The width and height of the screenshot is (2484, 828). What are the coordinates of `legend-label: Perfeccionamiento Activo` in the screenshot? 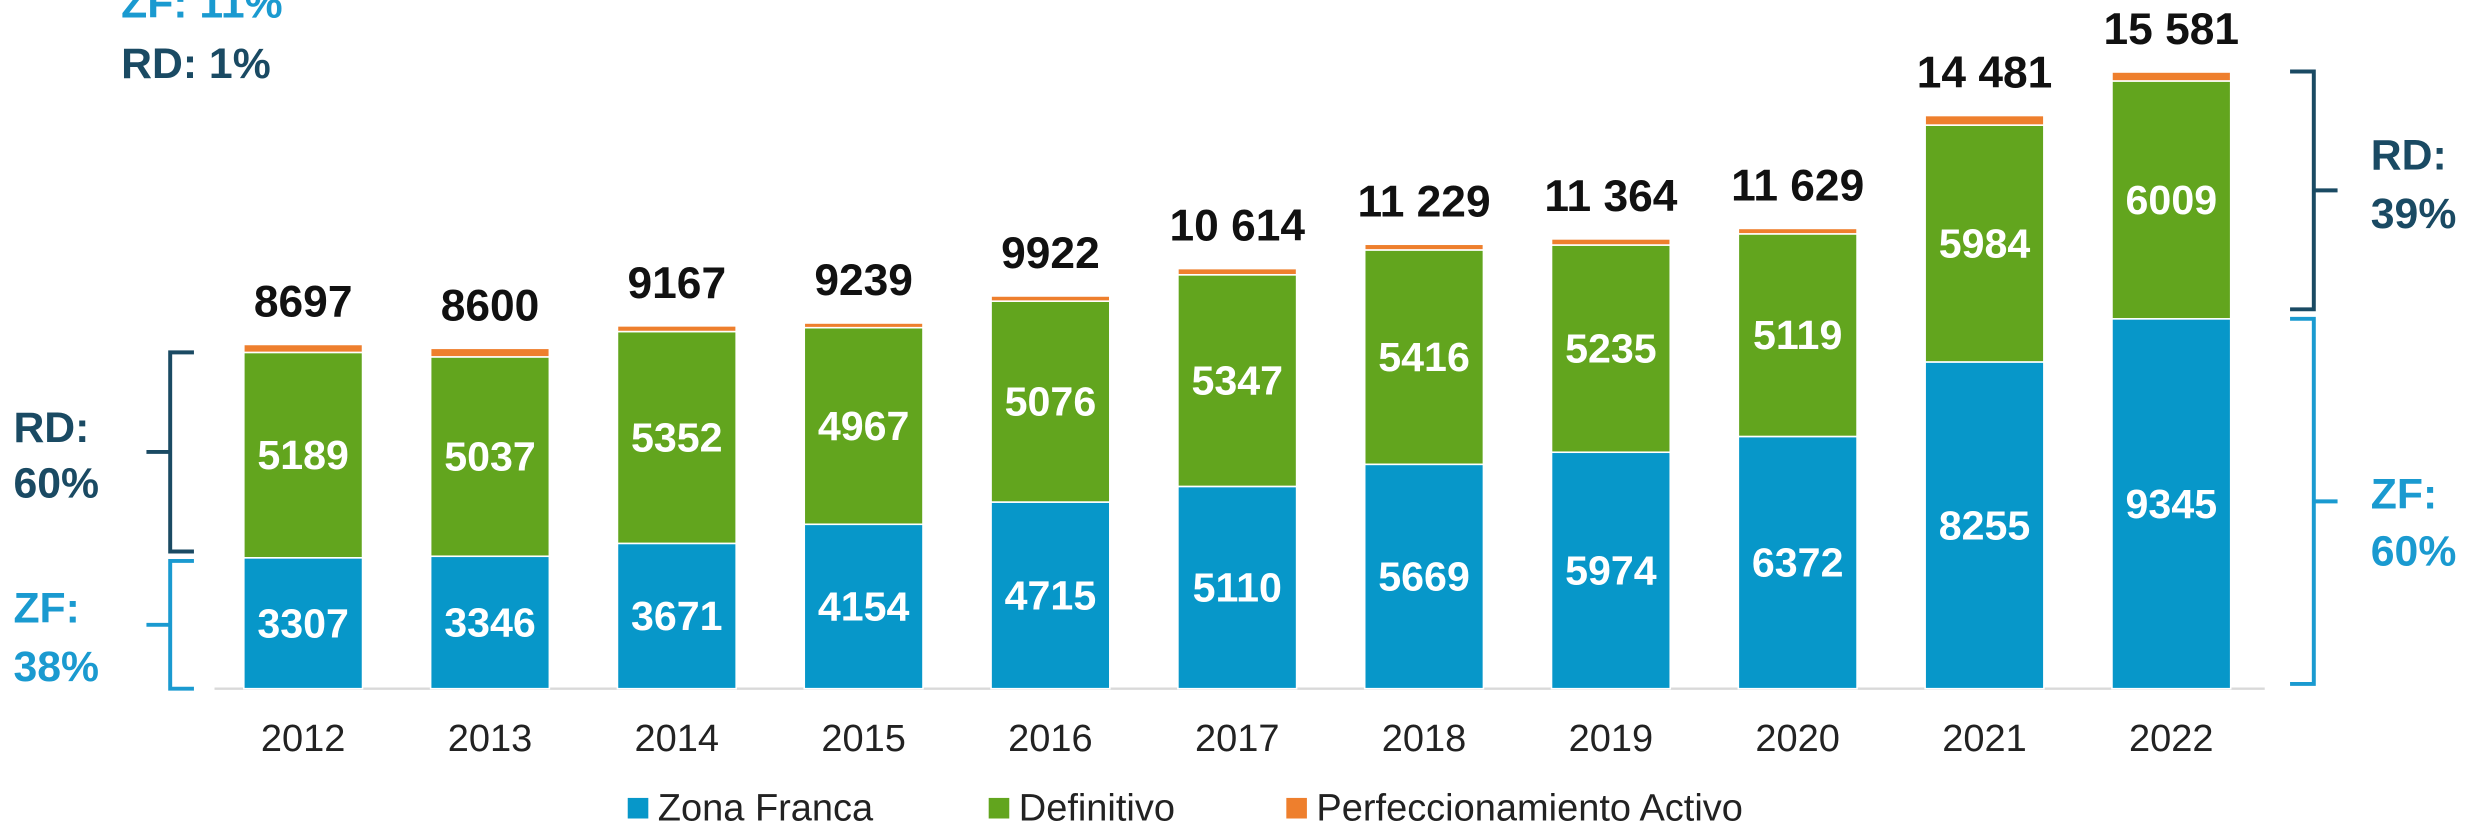 It's located at (1529, 808).